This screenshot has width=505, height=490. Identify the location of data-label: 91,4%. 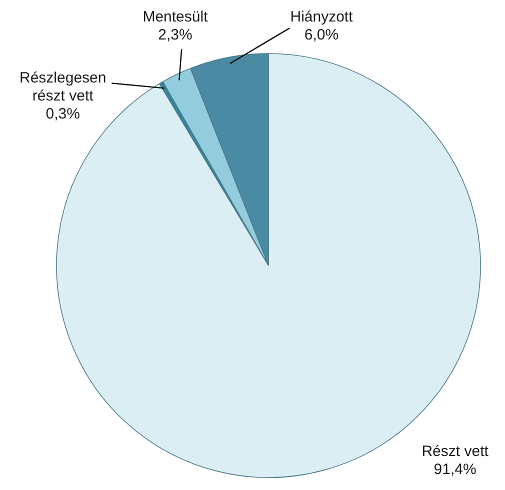
(455, 469).